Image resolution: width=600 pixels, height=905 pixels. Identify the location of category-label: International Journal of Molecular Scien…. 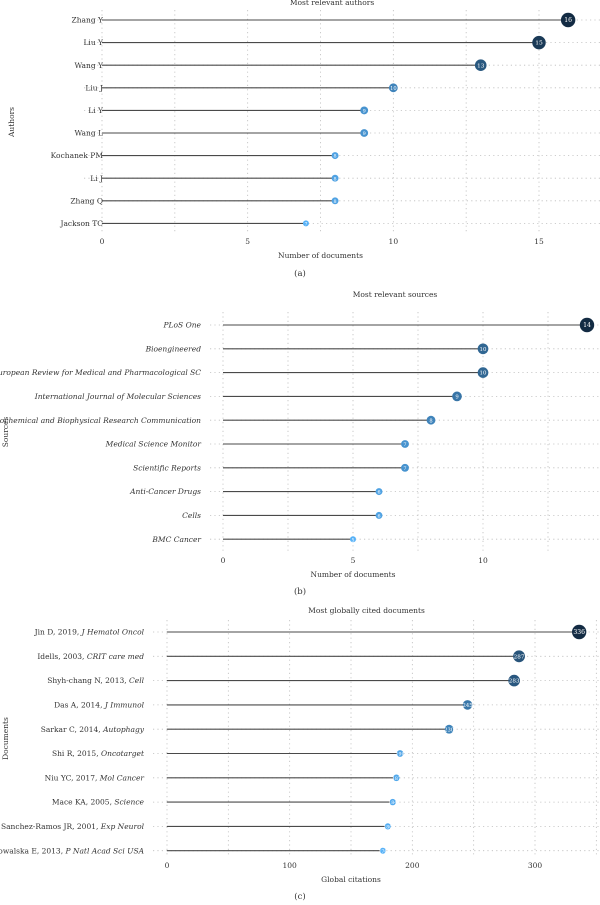
(117, 396).